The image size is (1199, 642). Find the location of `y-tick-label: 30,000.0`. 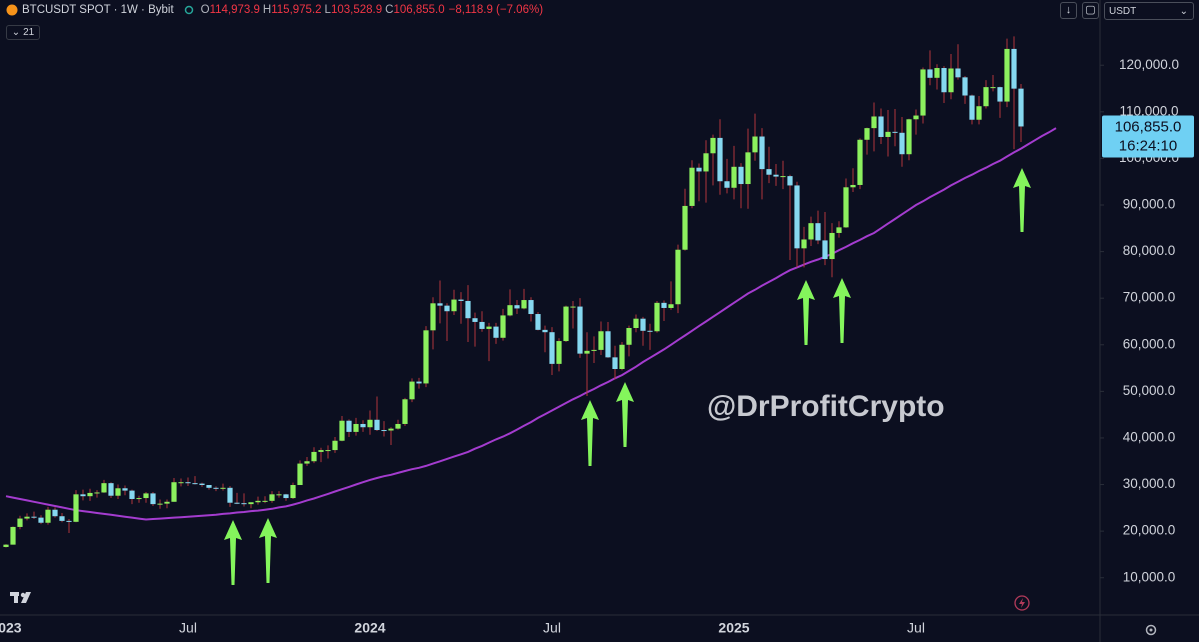

y-tick-label: 30,000.0 is located at coordinates (1149, 483).